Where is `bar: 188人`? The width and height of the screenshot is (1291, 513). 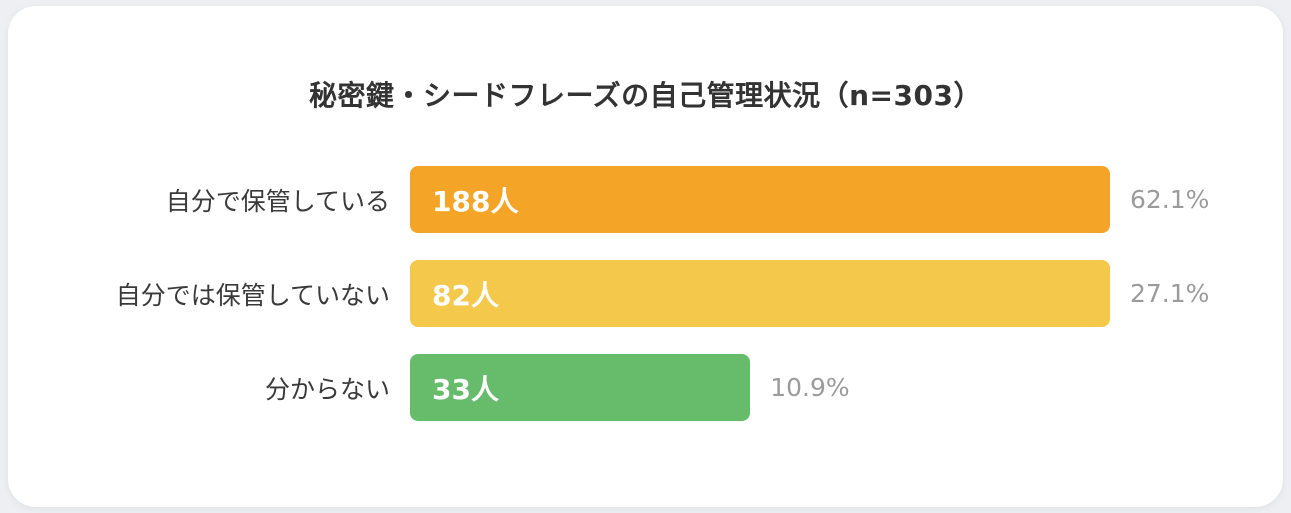 bar: 188人 is located at coordinates (760, 199).